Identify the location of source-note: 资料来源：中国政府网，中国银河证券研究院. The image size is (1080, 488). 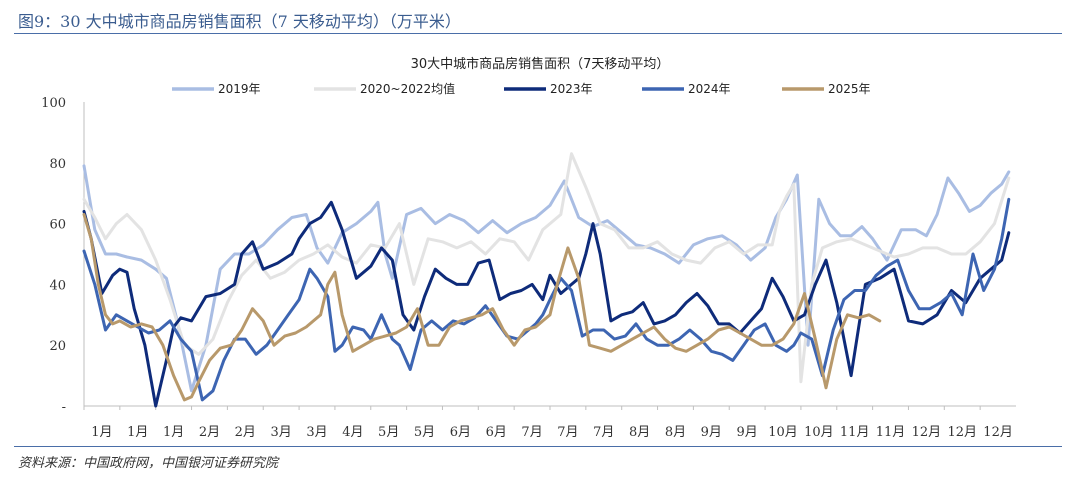
(148, 463).